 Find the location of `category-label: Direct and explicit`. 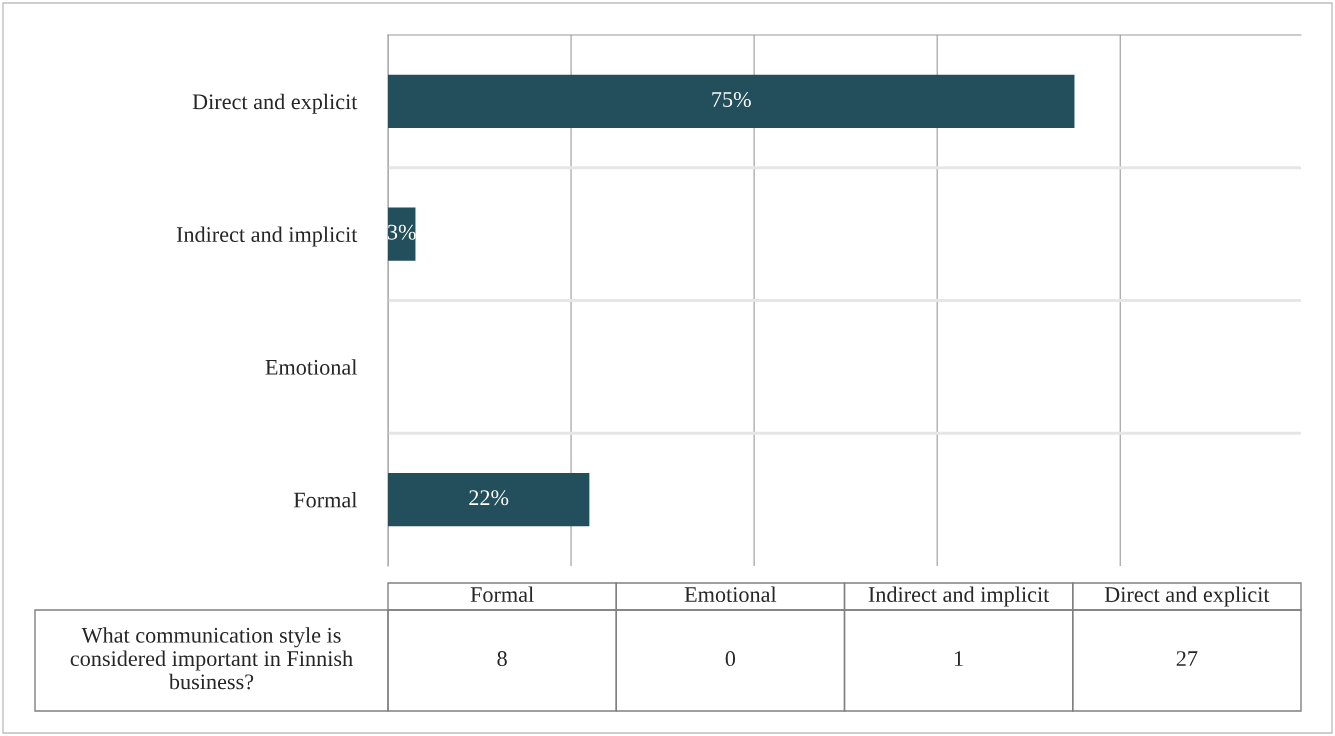

category-label: Direct and explicit is located at coordinates (1187, 596).